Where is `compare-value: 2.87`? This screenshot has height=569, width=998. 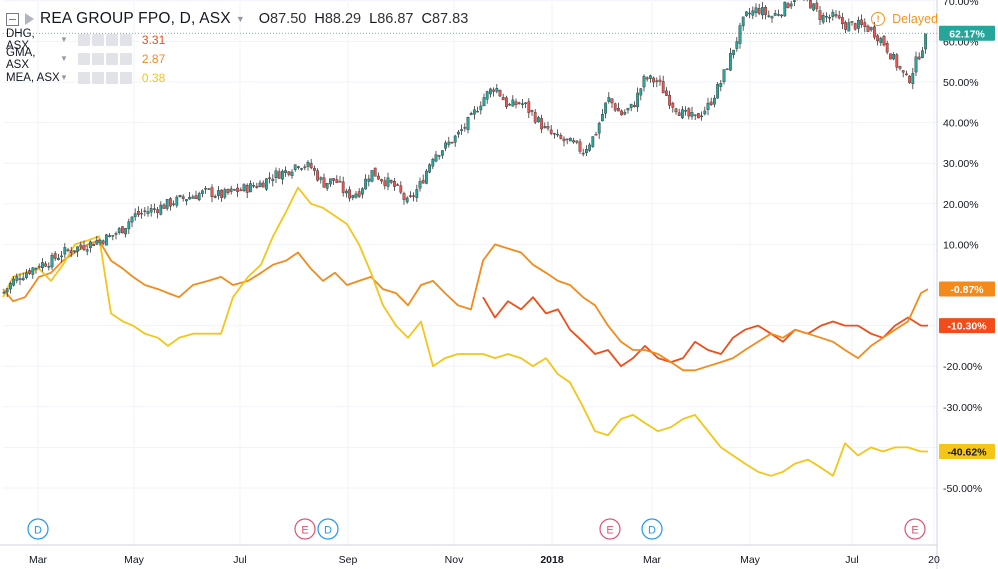
compare-value: 2.87 is located at coordinates (153, 58).